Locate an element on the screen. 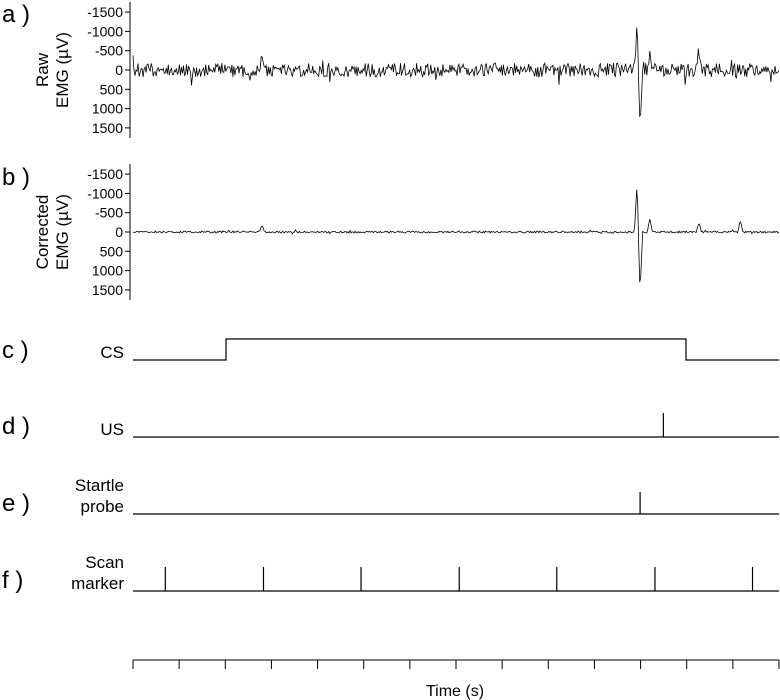 The image size is (780, 700). emg-trace-raw is located at coordinates (456, 72).